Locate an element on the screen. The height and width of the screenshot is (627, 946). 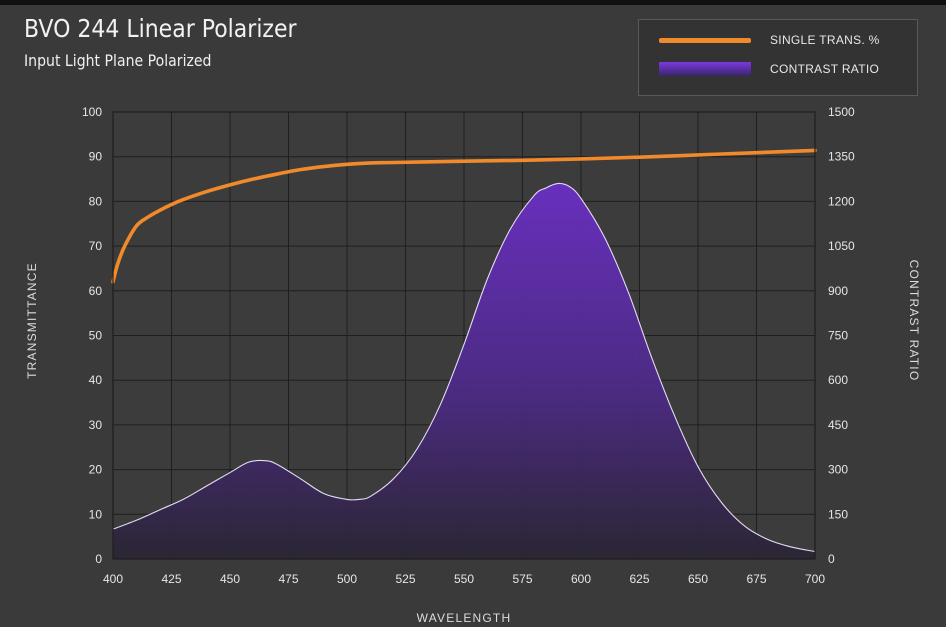
y-tick-label: 70 is located at coordinates (96, 246).